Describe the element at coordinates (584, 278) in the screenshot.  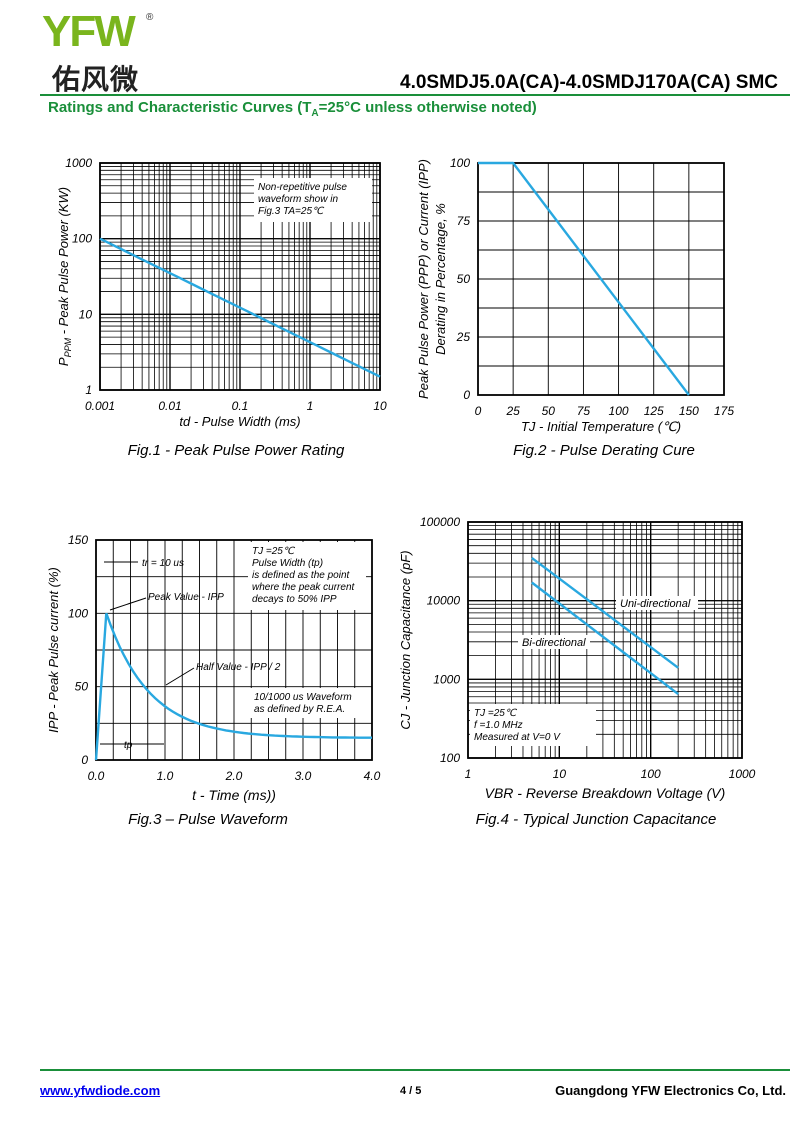
I see `derating-curve` at that location.